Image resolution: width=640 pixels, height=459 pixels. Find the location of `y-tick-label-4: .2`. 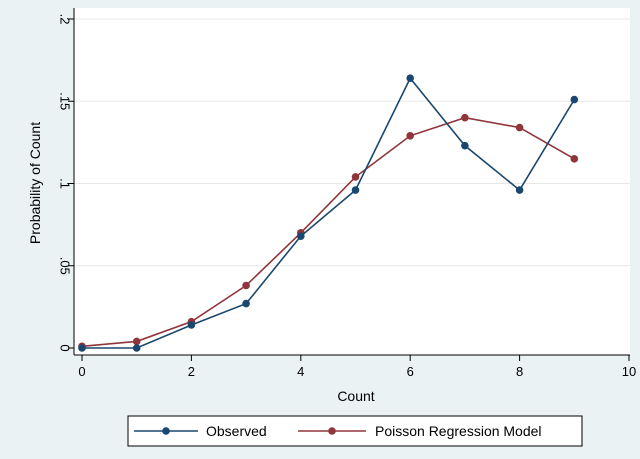

y-tick-label-4: .2 is located at coordinates (65, 19).